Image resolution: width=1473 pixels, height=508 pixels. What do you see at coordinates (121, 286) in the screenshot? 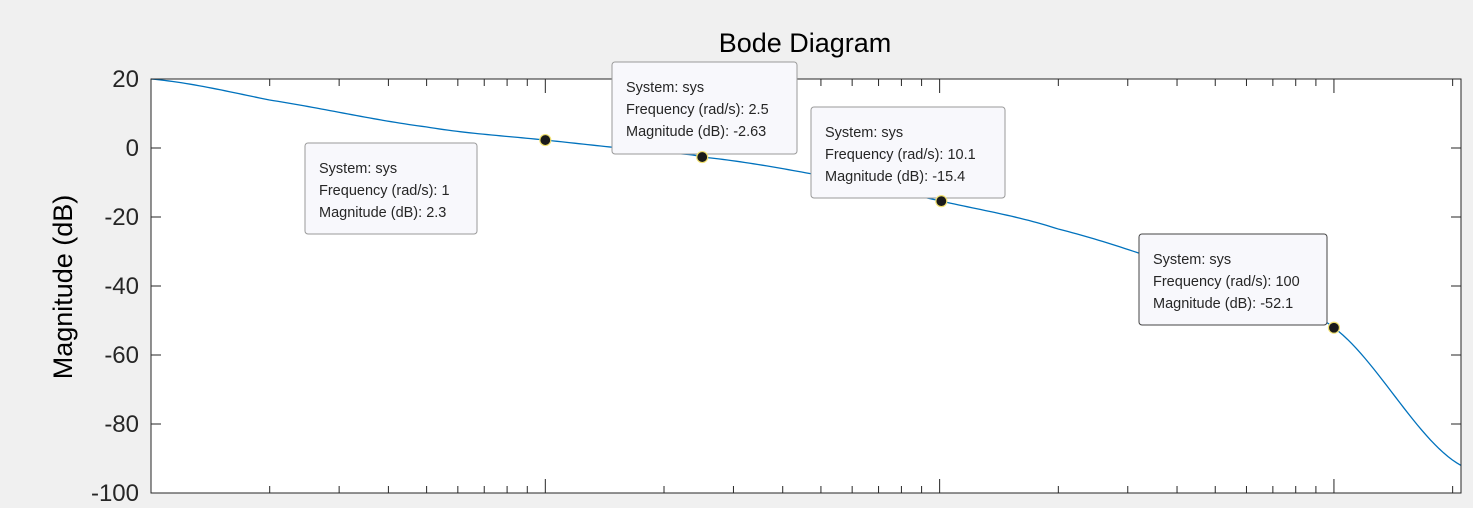
I see `y-tick-label: -40` at bounding box center [121, 286].